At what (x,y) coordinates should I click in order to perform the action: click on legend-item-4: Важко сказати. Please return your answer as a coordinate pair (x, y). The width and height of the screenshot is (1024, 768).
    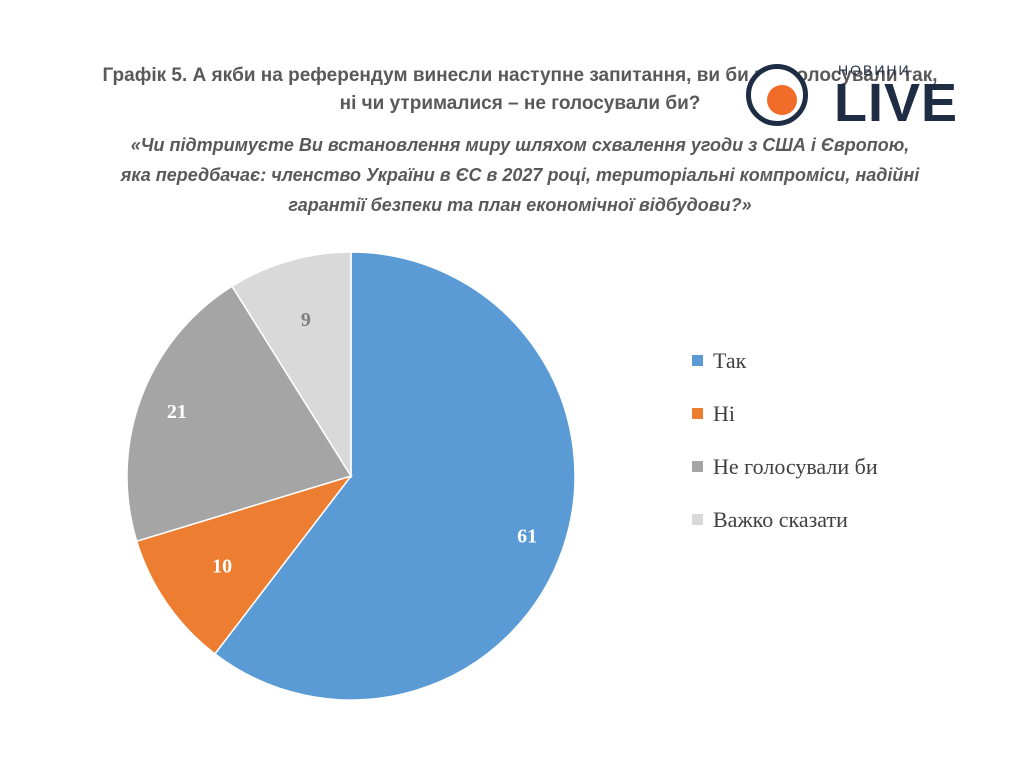
    Looking at the image, I should click on (785, 519).